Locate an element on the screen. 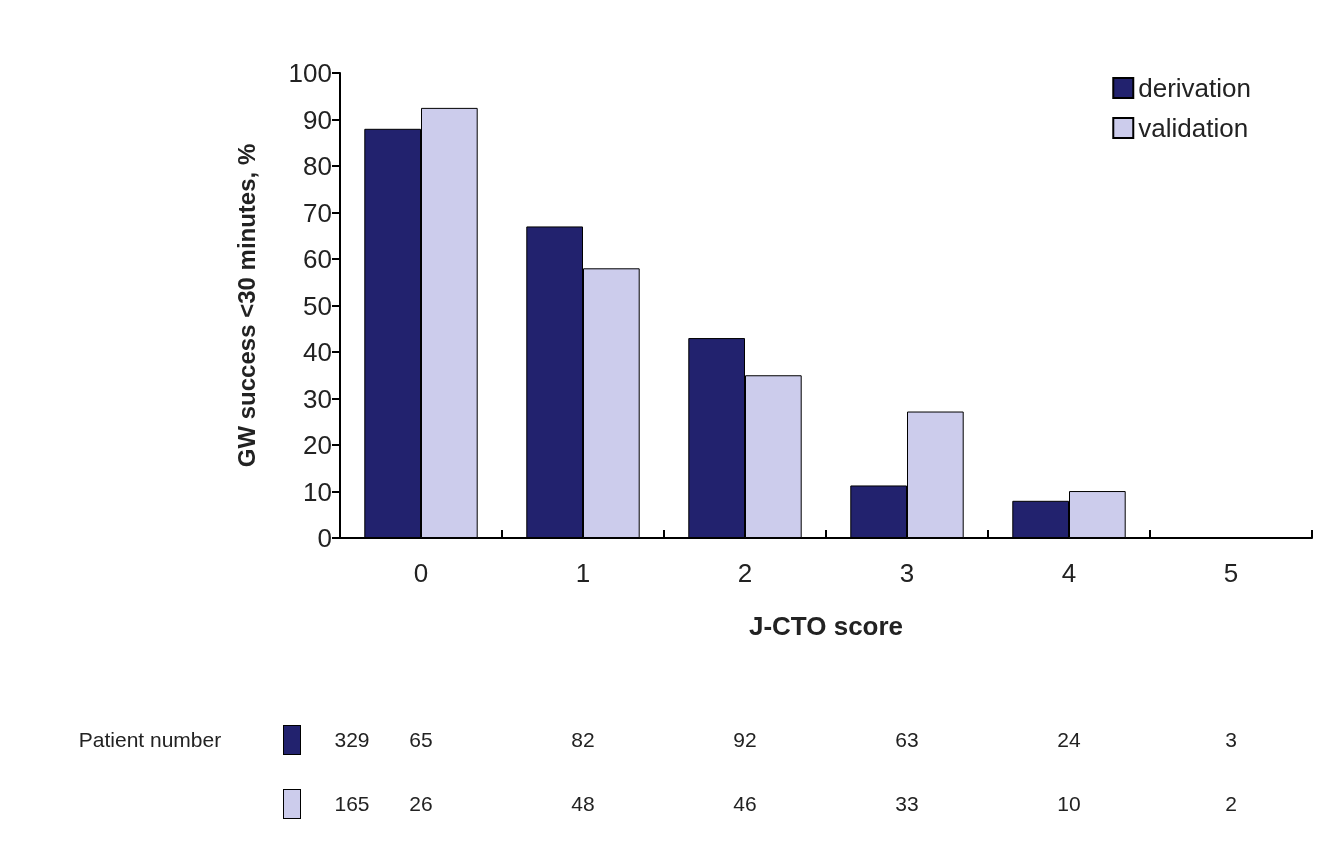  y-tick-label: 60 is located at coordinates (317, 259).